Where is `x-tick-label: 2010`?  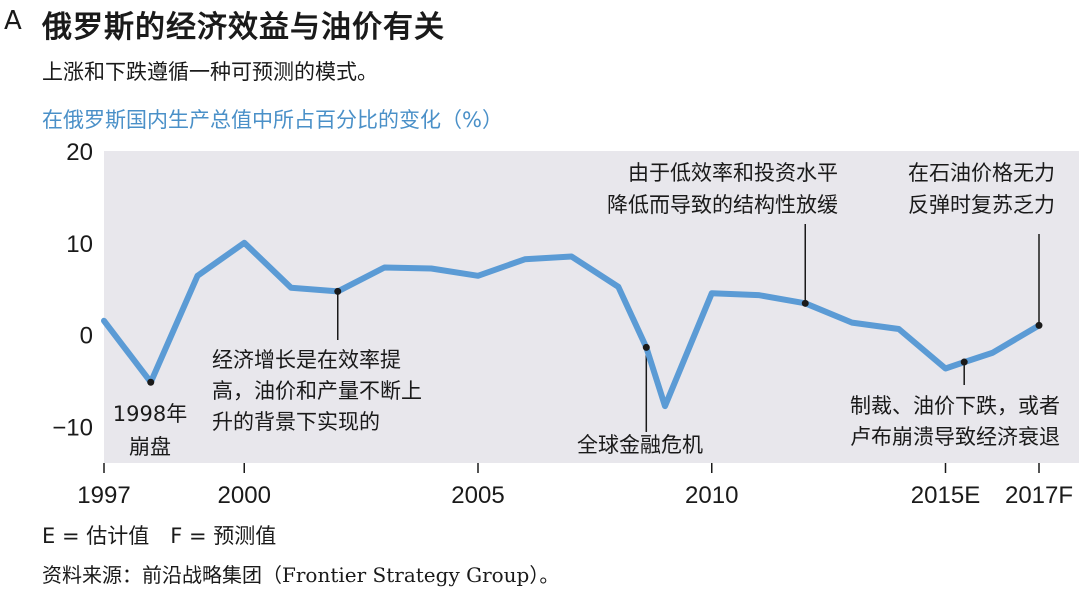 x-tick-label: 2010 is located at coordinates (711, 495).